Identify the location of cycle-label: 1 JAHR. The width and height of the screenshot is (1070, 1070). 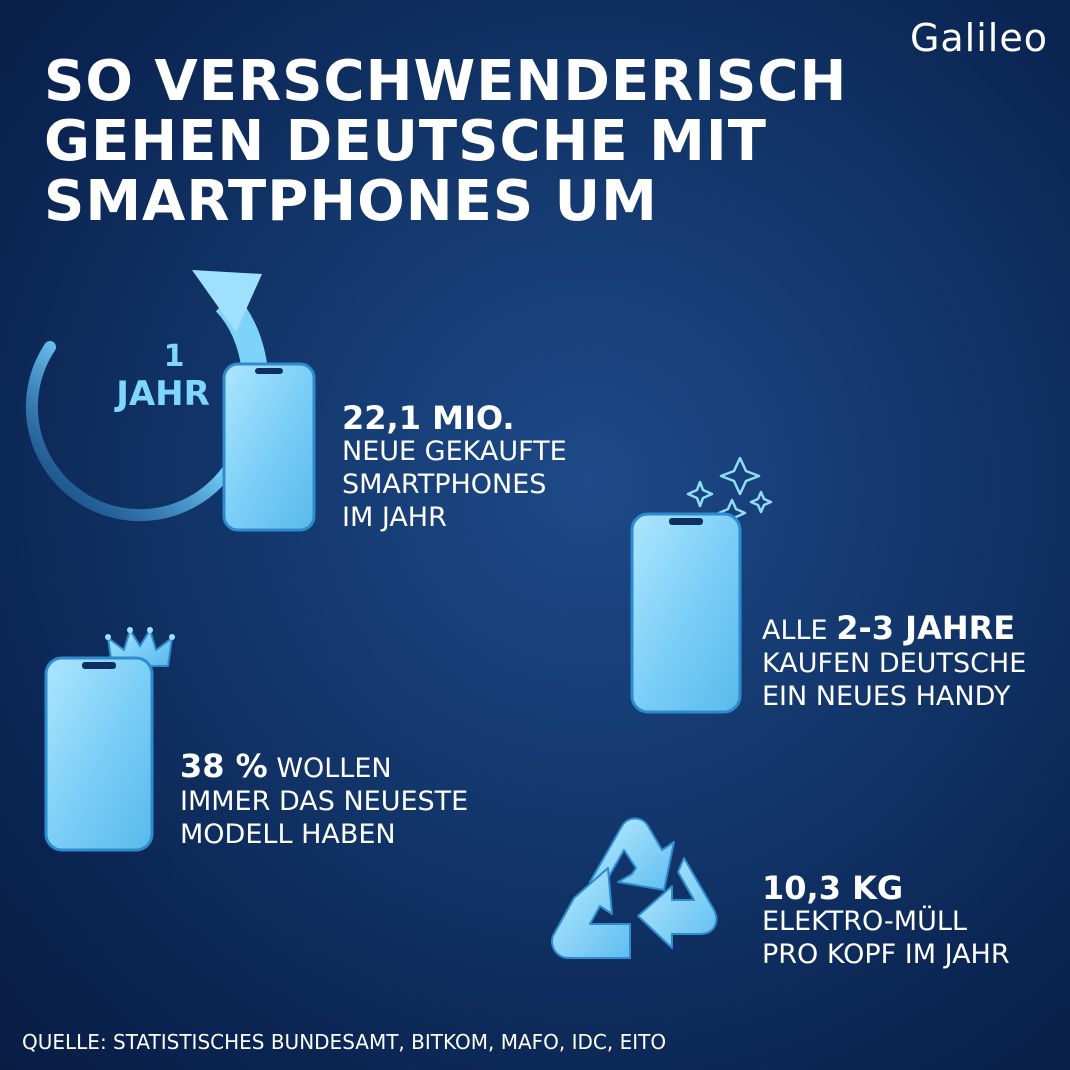
(163, 377).